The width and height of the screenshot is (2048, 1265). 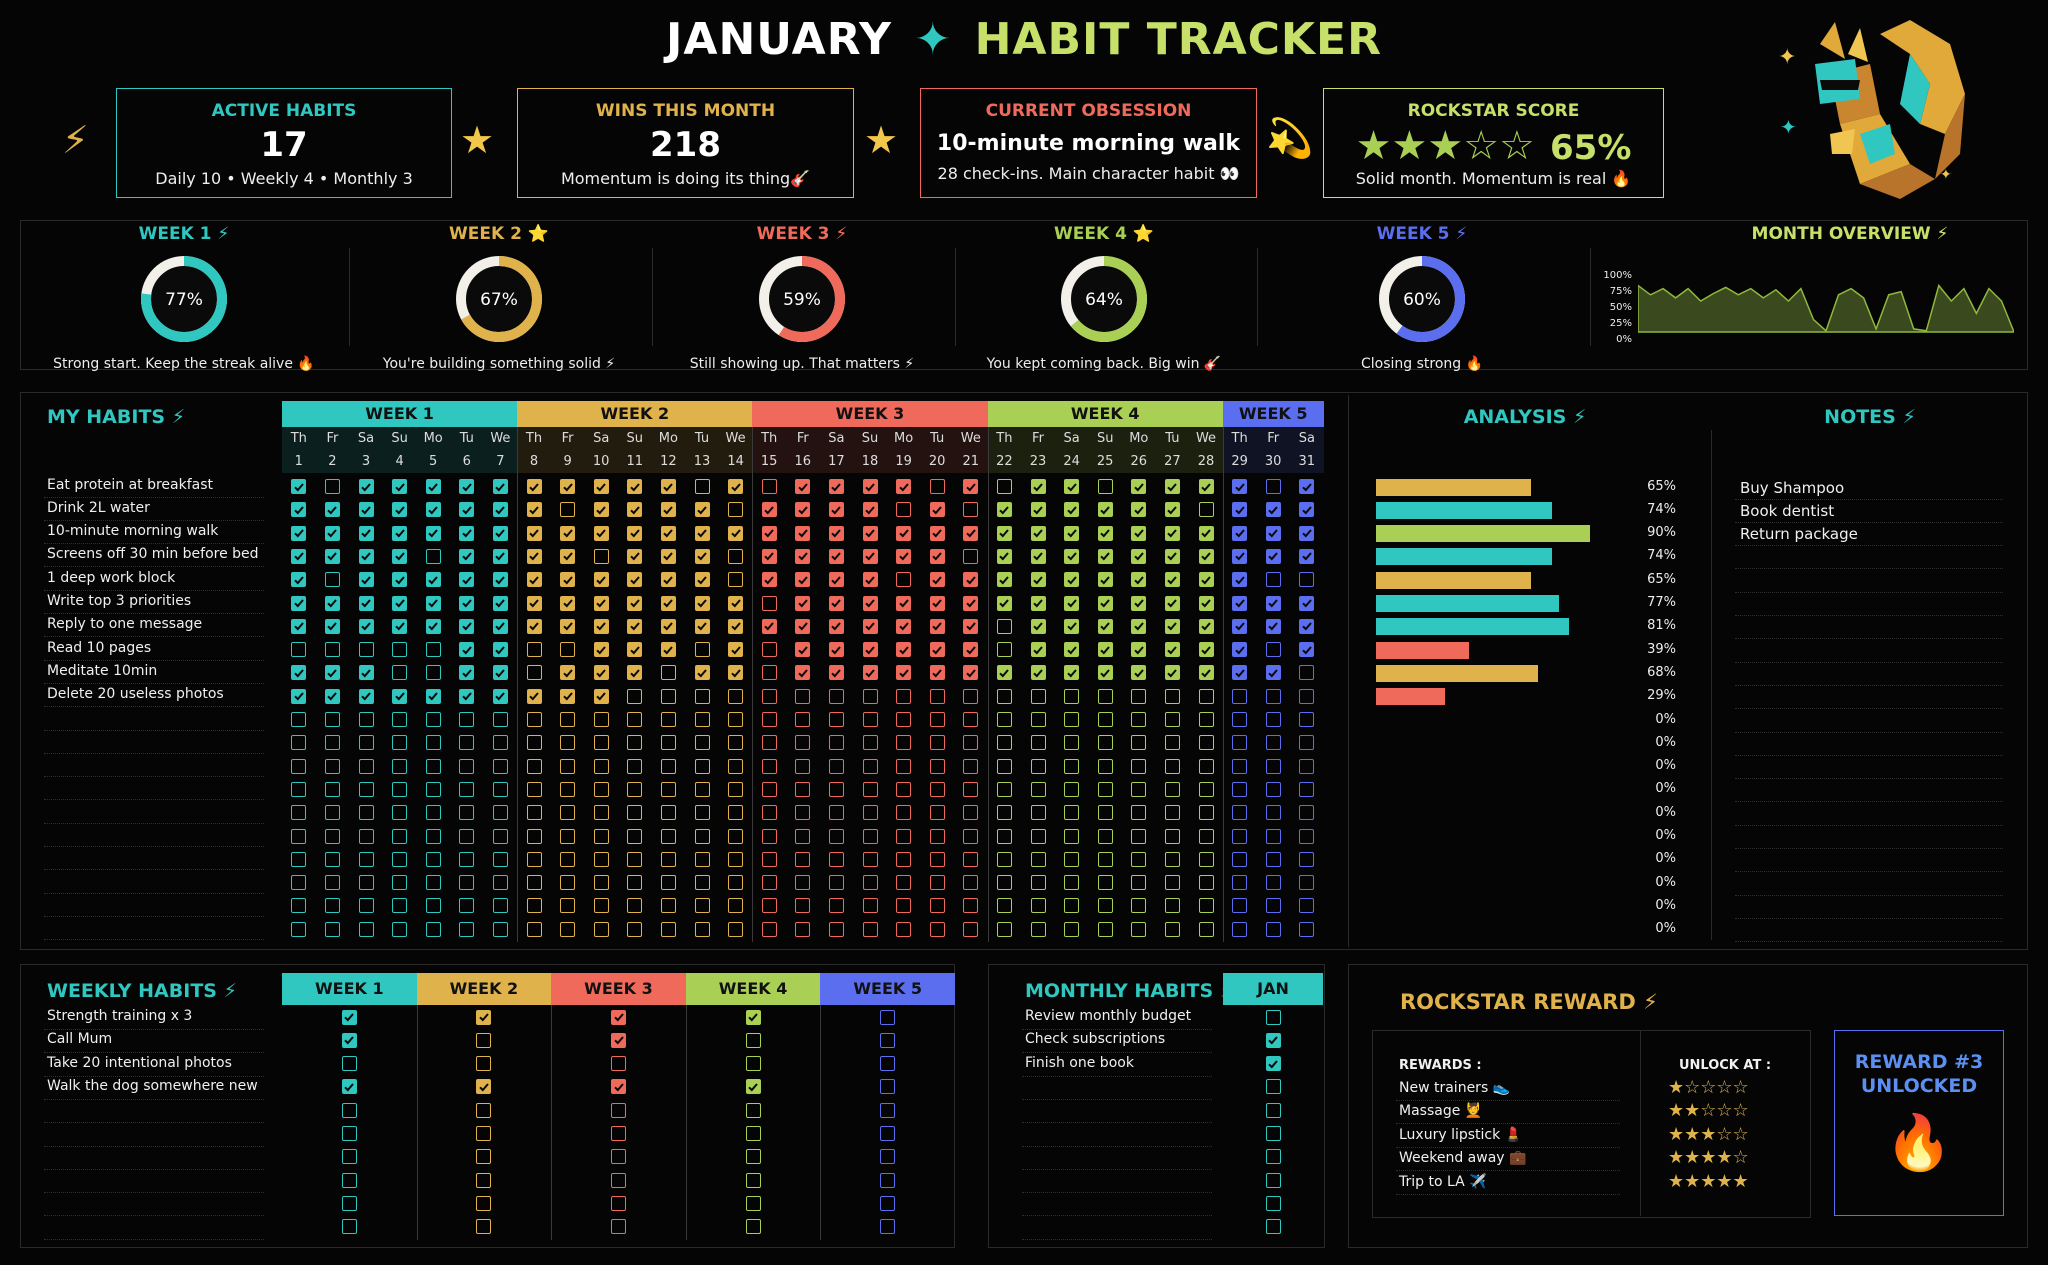 I want to click on habit-name: 10-minute morning walk, so click(x=132, y=531).